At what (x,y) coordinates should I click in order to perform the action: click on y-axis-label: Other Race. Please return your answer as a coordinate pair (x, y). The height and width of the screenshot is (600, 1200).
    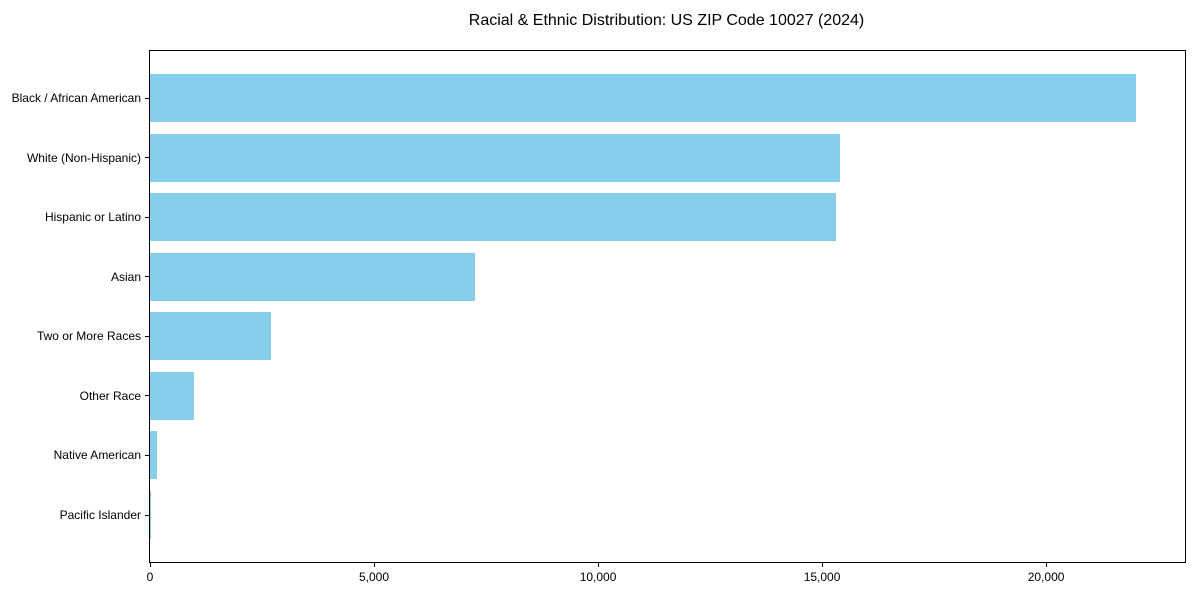
    Looking at the image, I should click on (110, 395).